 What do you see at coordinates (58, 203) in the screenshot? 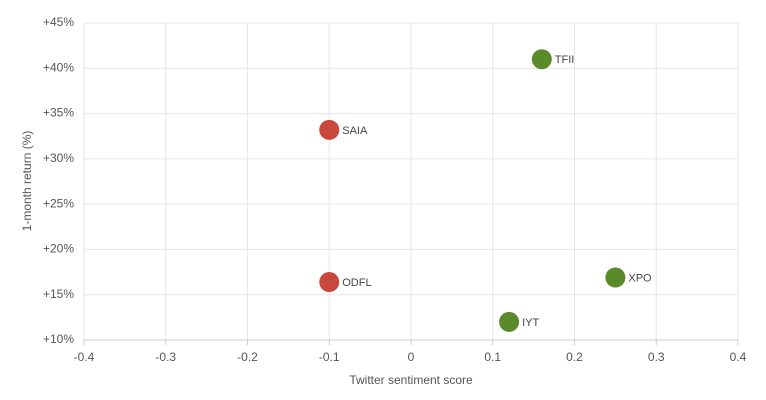
I see `y-tick-label: +25%` at bounding box center [58, 203].